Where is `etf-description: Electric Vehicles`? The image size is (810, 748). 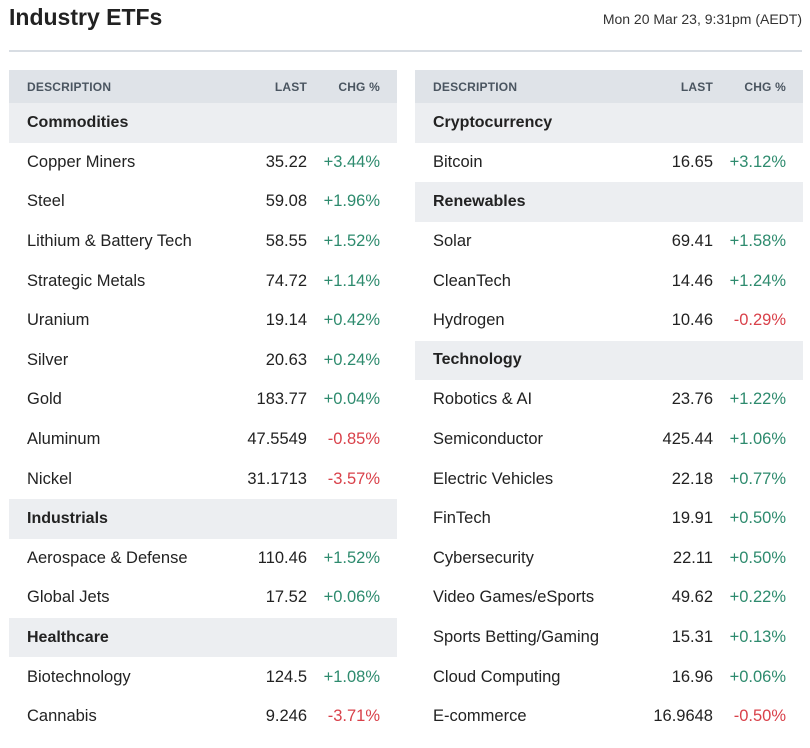 etf-description: Electric Vehicles is located at coordinates (509, 479).